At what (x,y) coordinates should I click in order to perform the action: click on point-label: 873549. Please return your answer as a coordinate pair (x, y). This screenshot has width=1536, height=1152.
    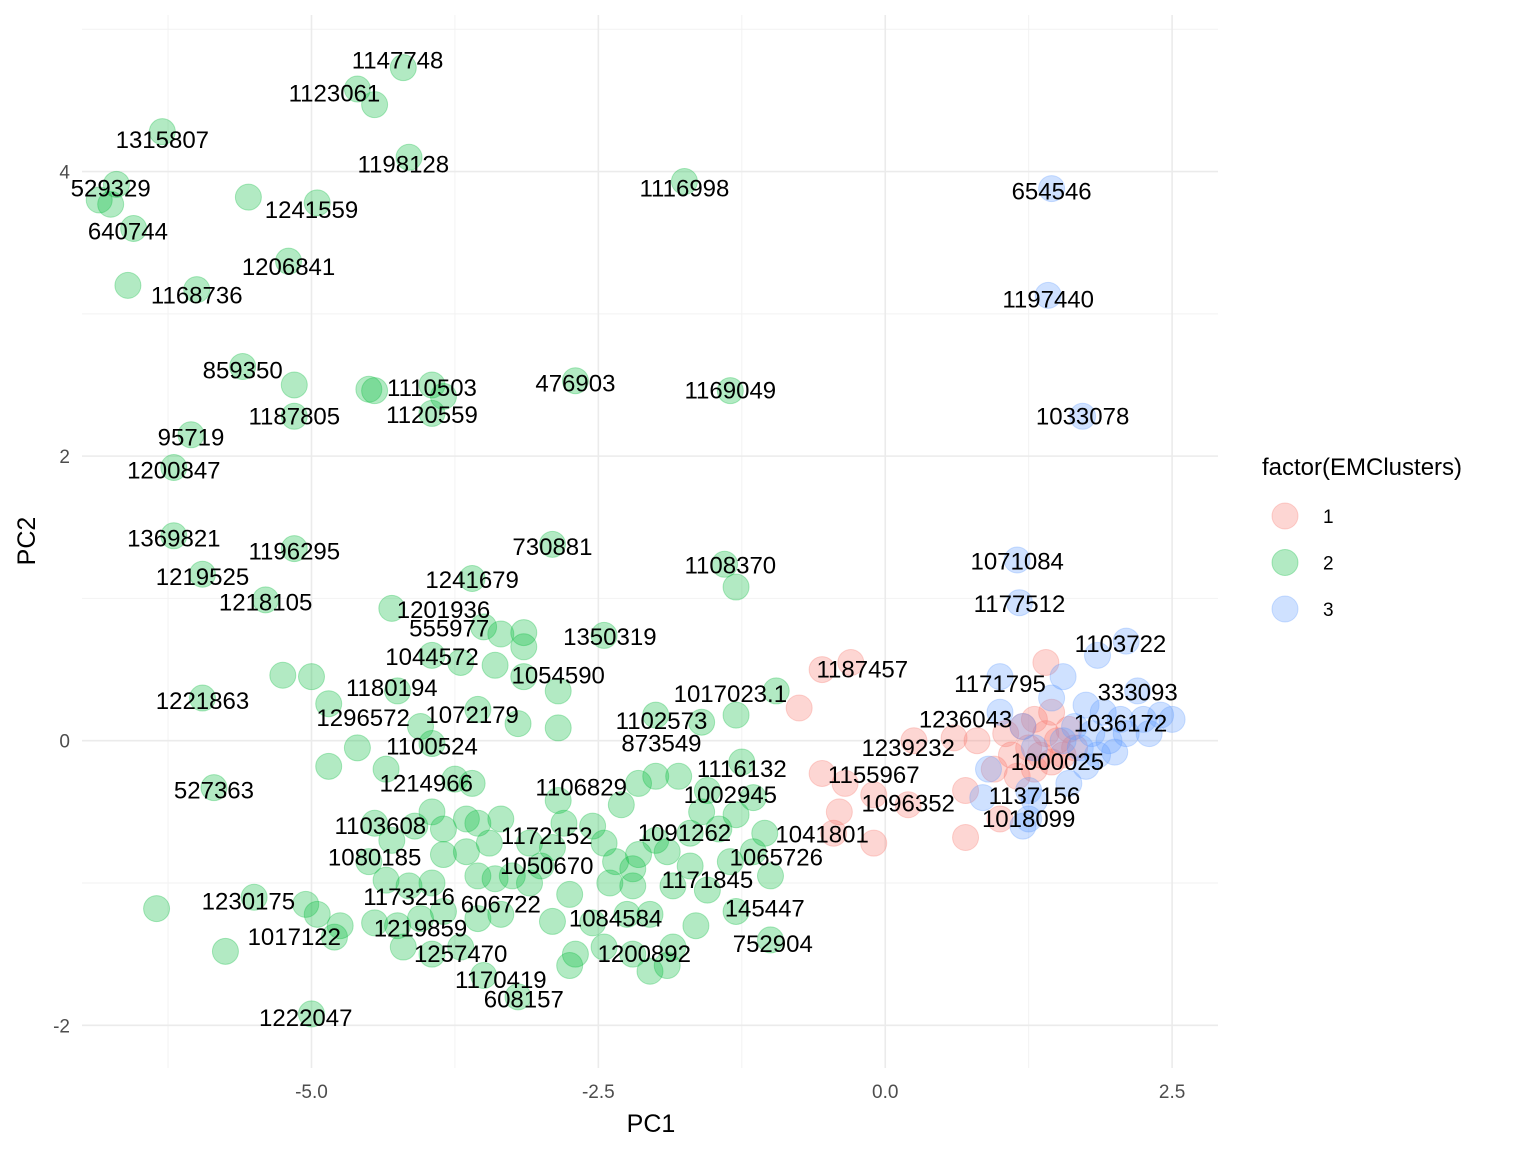
    Looking at the image, I should click on (661, 744).